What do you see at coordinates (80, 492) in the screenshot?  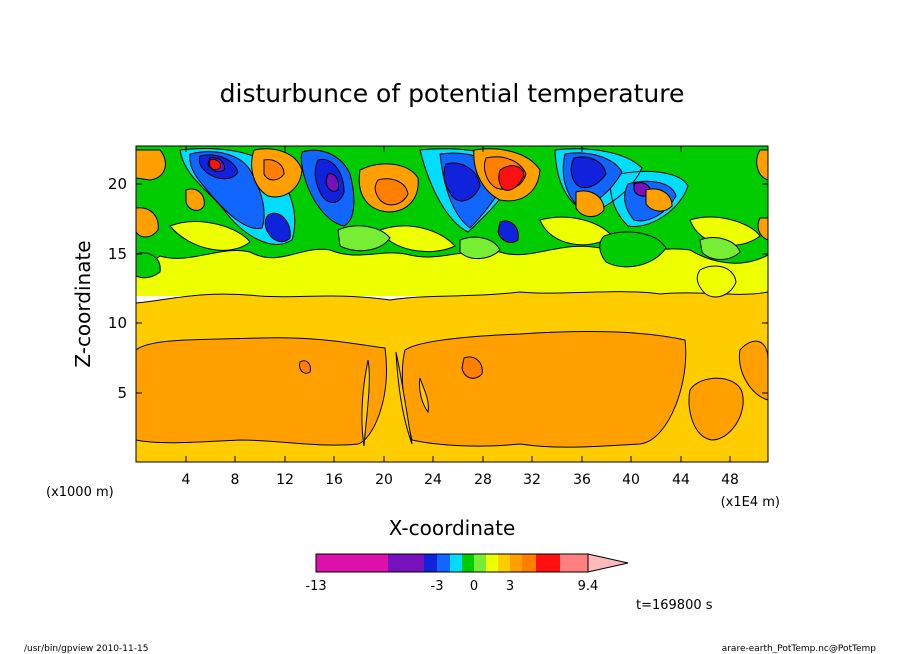 I see `x-unit-left: (x1000 m)` at bounding box center [80, 492].